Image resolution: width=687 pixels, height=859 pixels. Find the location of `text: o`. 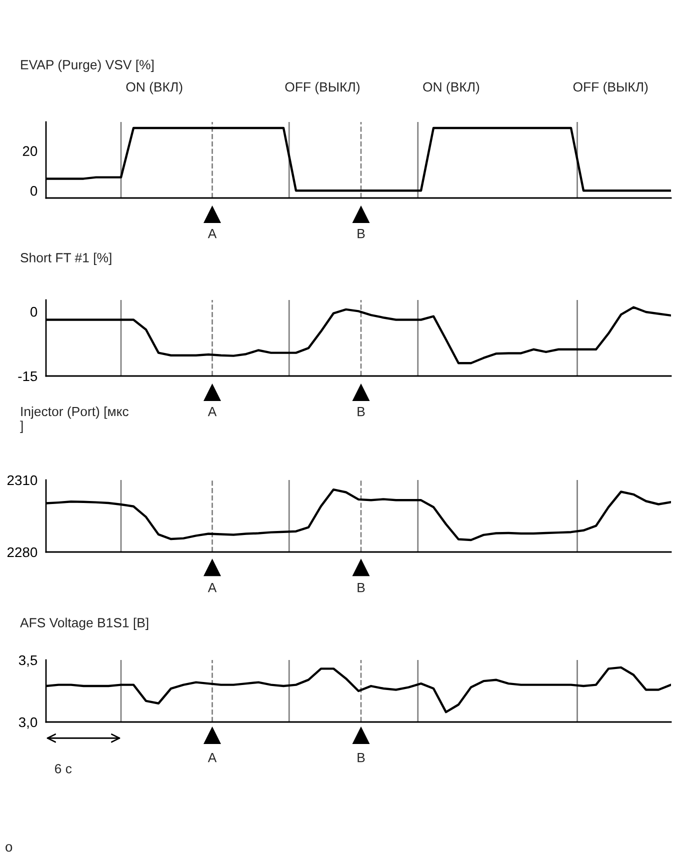

text: o is located at coordinates (9, 848).